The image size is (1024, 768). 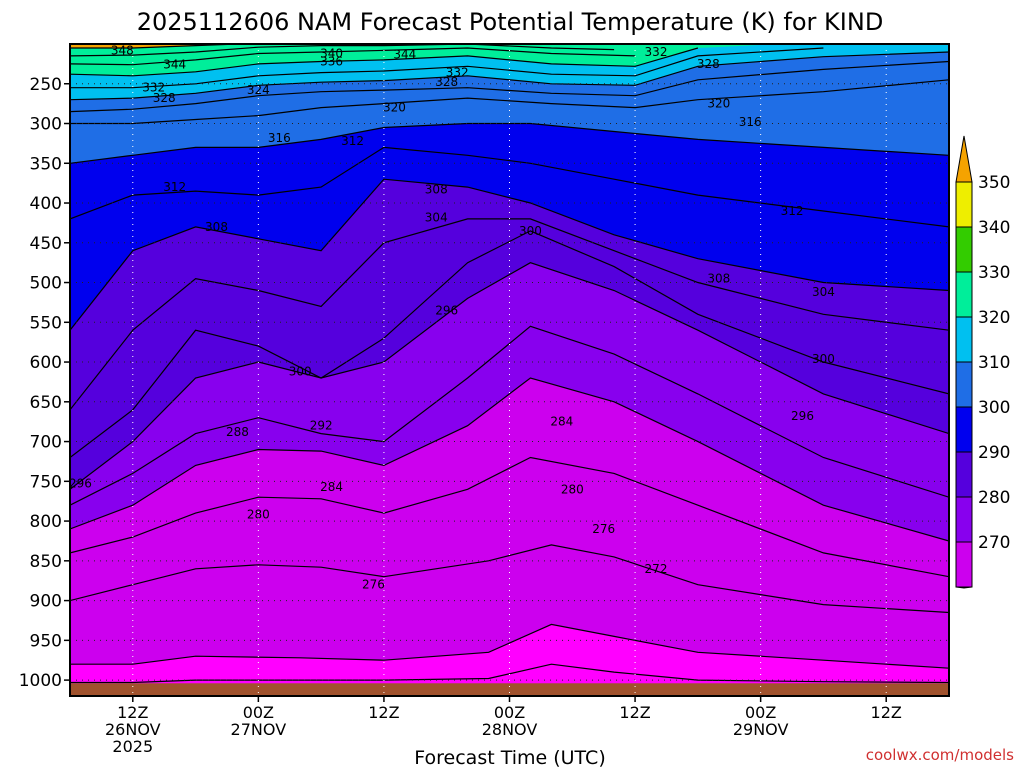 What do you see at coordinates (133, 729) in the screenshot?
I see `x-tick-label: 26NOV` at bounding box center [133, 729].